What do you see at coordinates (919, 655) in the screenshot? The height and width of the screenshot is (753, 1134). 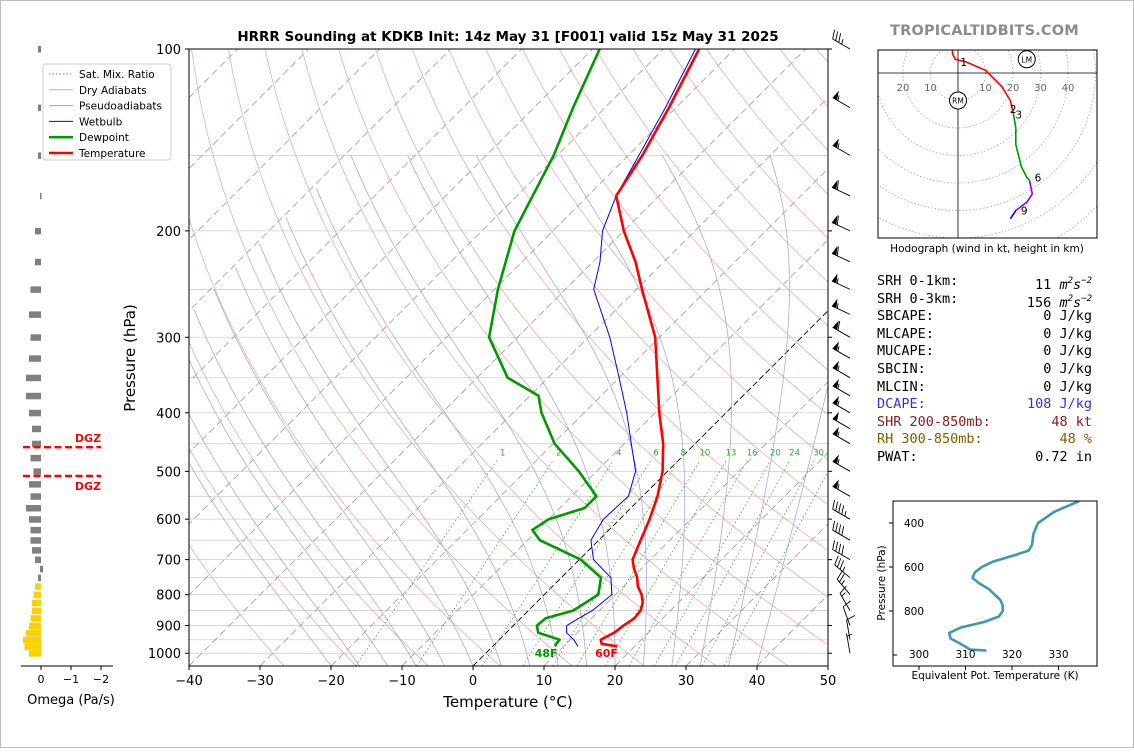 I see `theta-e-x-tick-label: 300` at bounding box center [919, 655].